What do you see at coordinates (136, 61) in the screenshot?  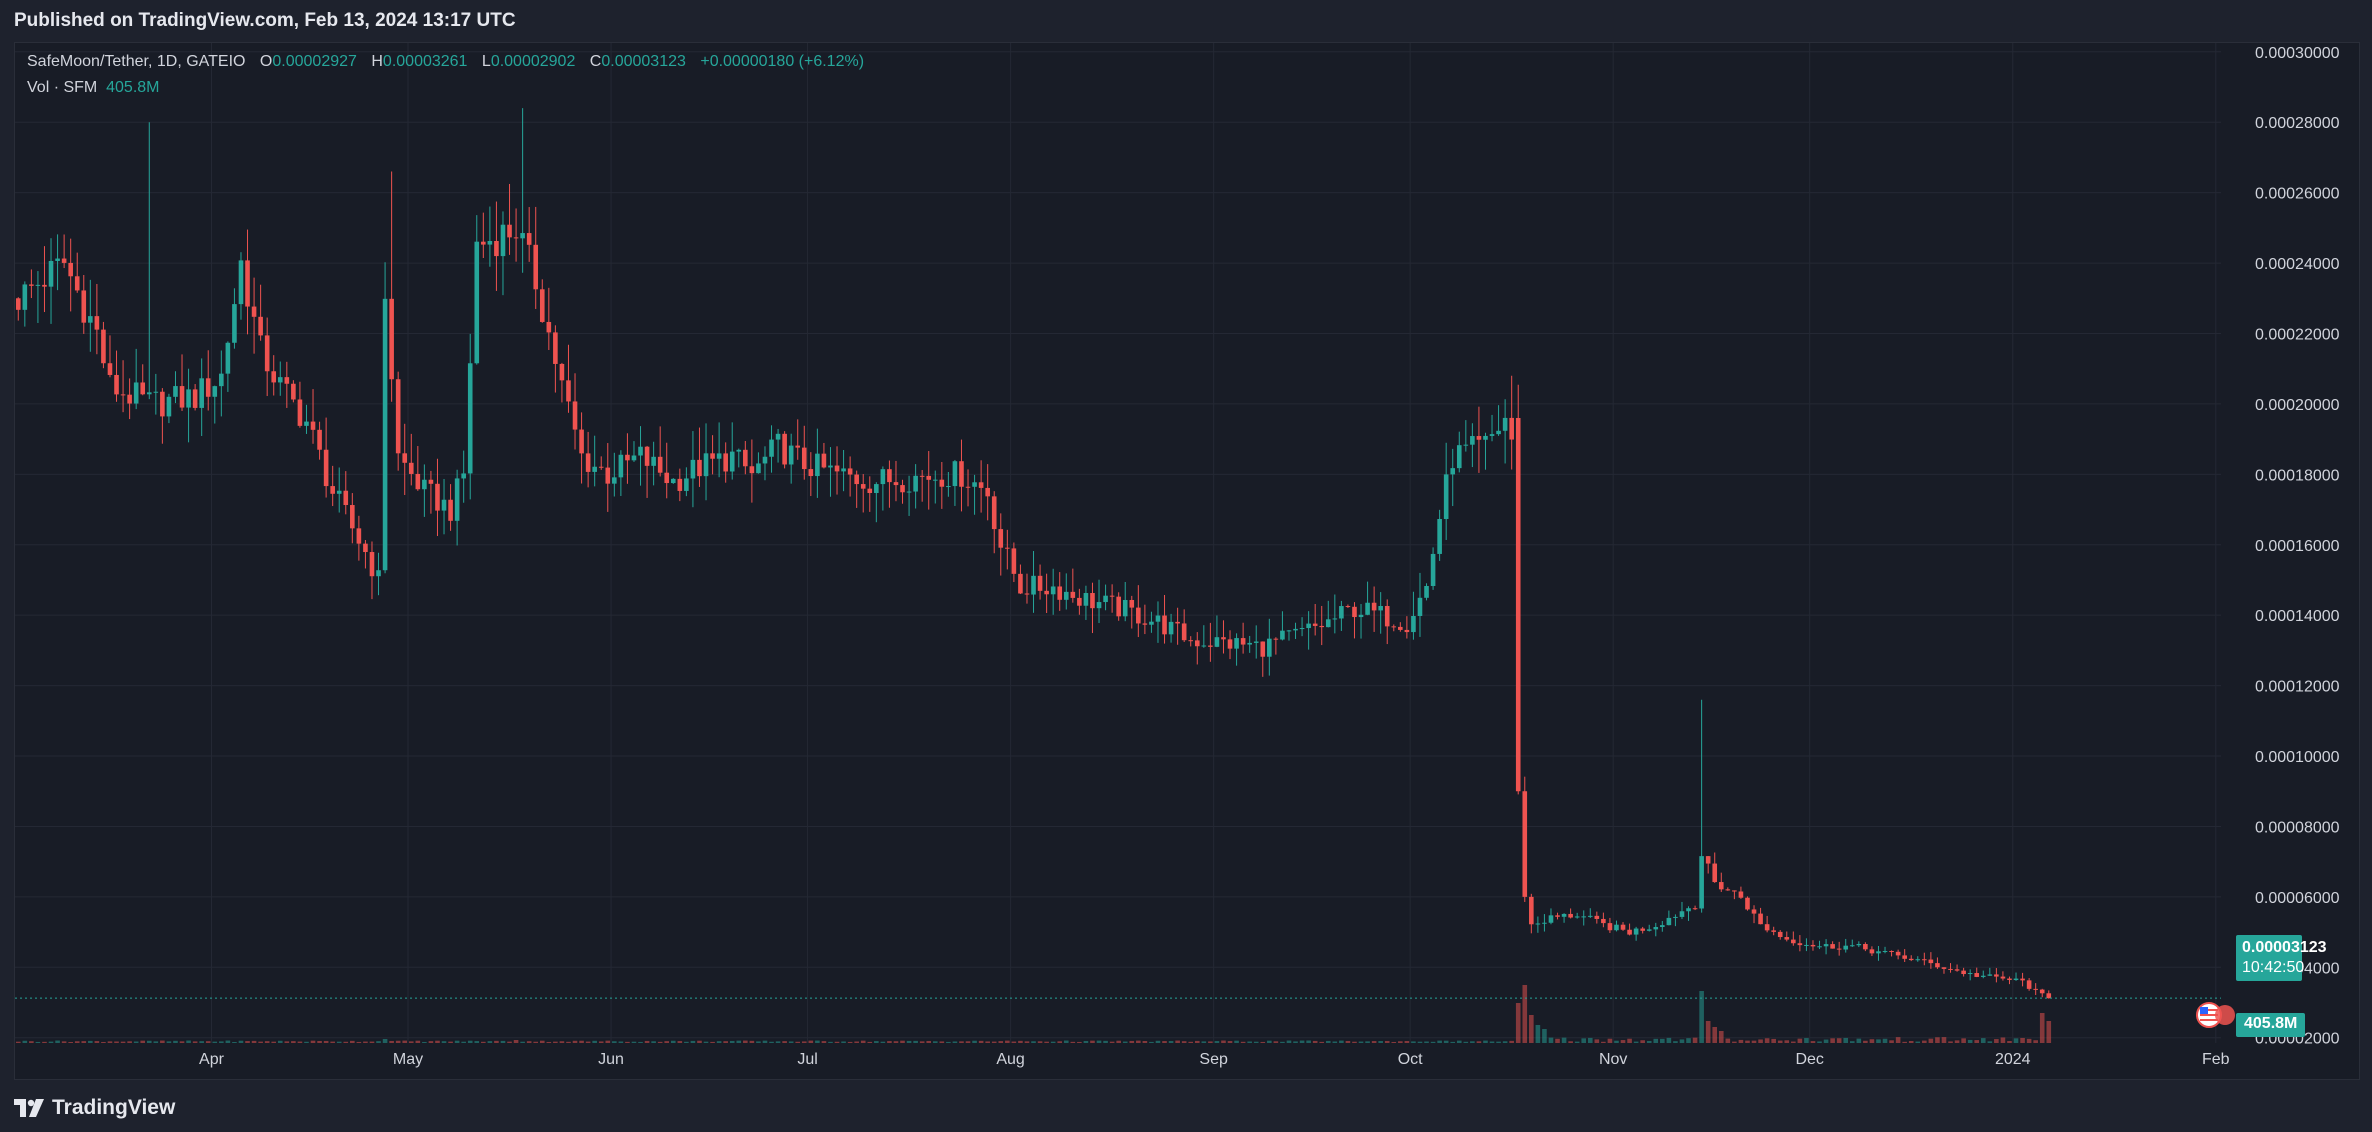 I see `legend-symbol: SafeMoon/Tether, 1D, GATEIO` at bounding box center [136, 61].